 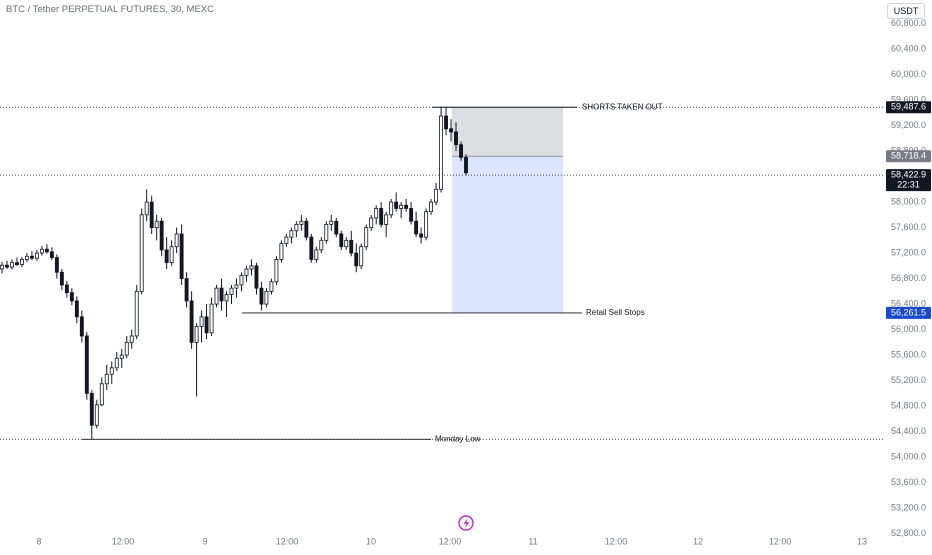 What do you see at coordinates (906, 11) in the screenshot?
I see `currency-selector: USDT` at bounding box center [906, 11].